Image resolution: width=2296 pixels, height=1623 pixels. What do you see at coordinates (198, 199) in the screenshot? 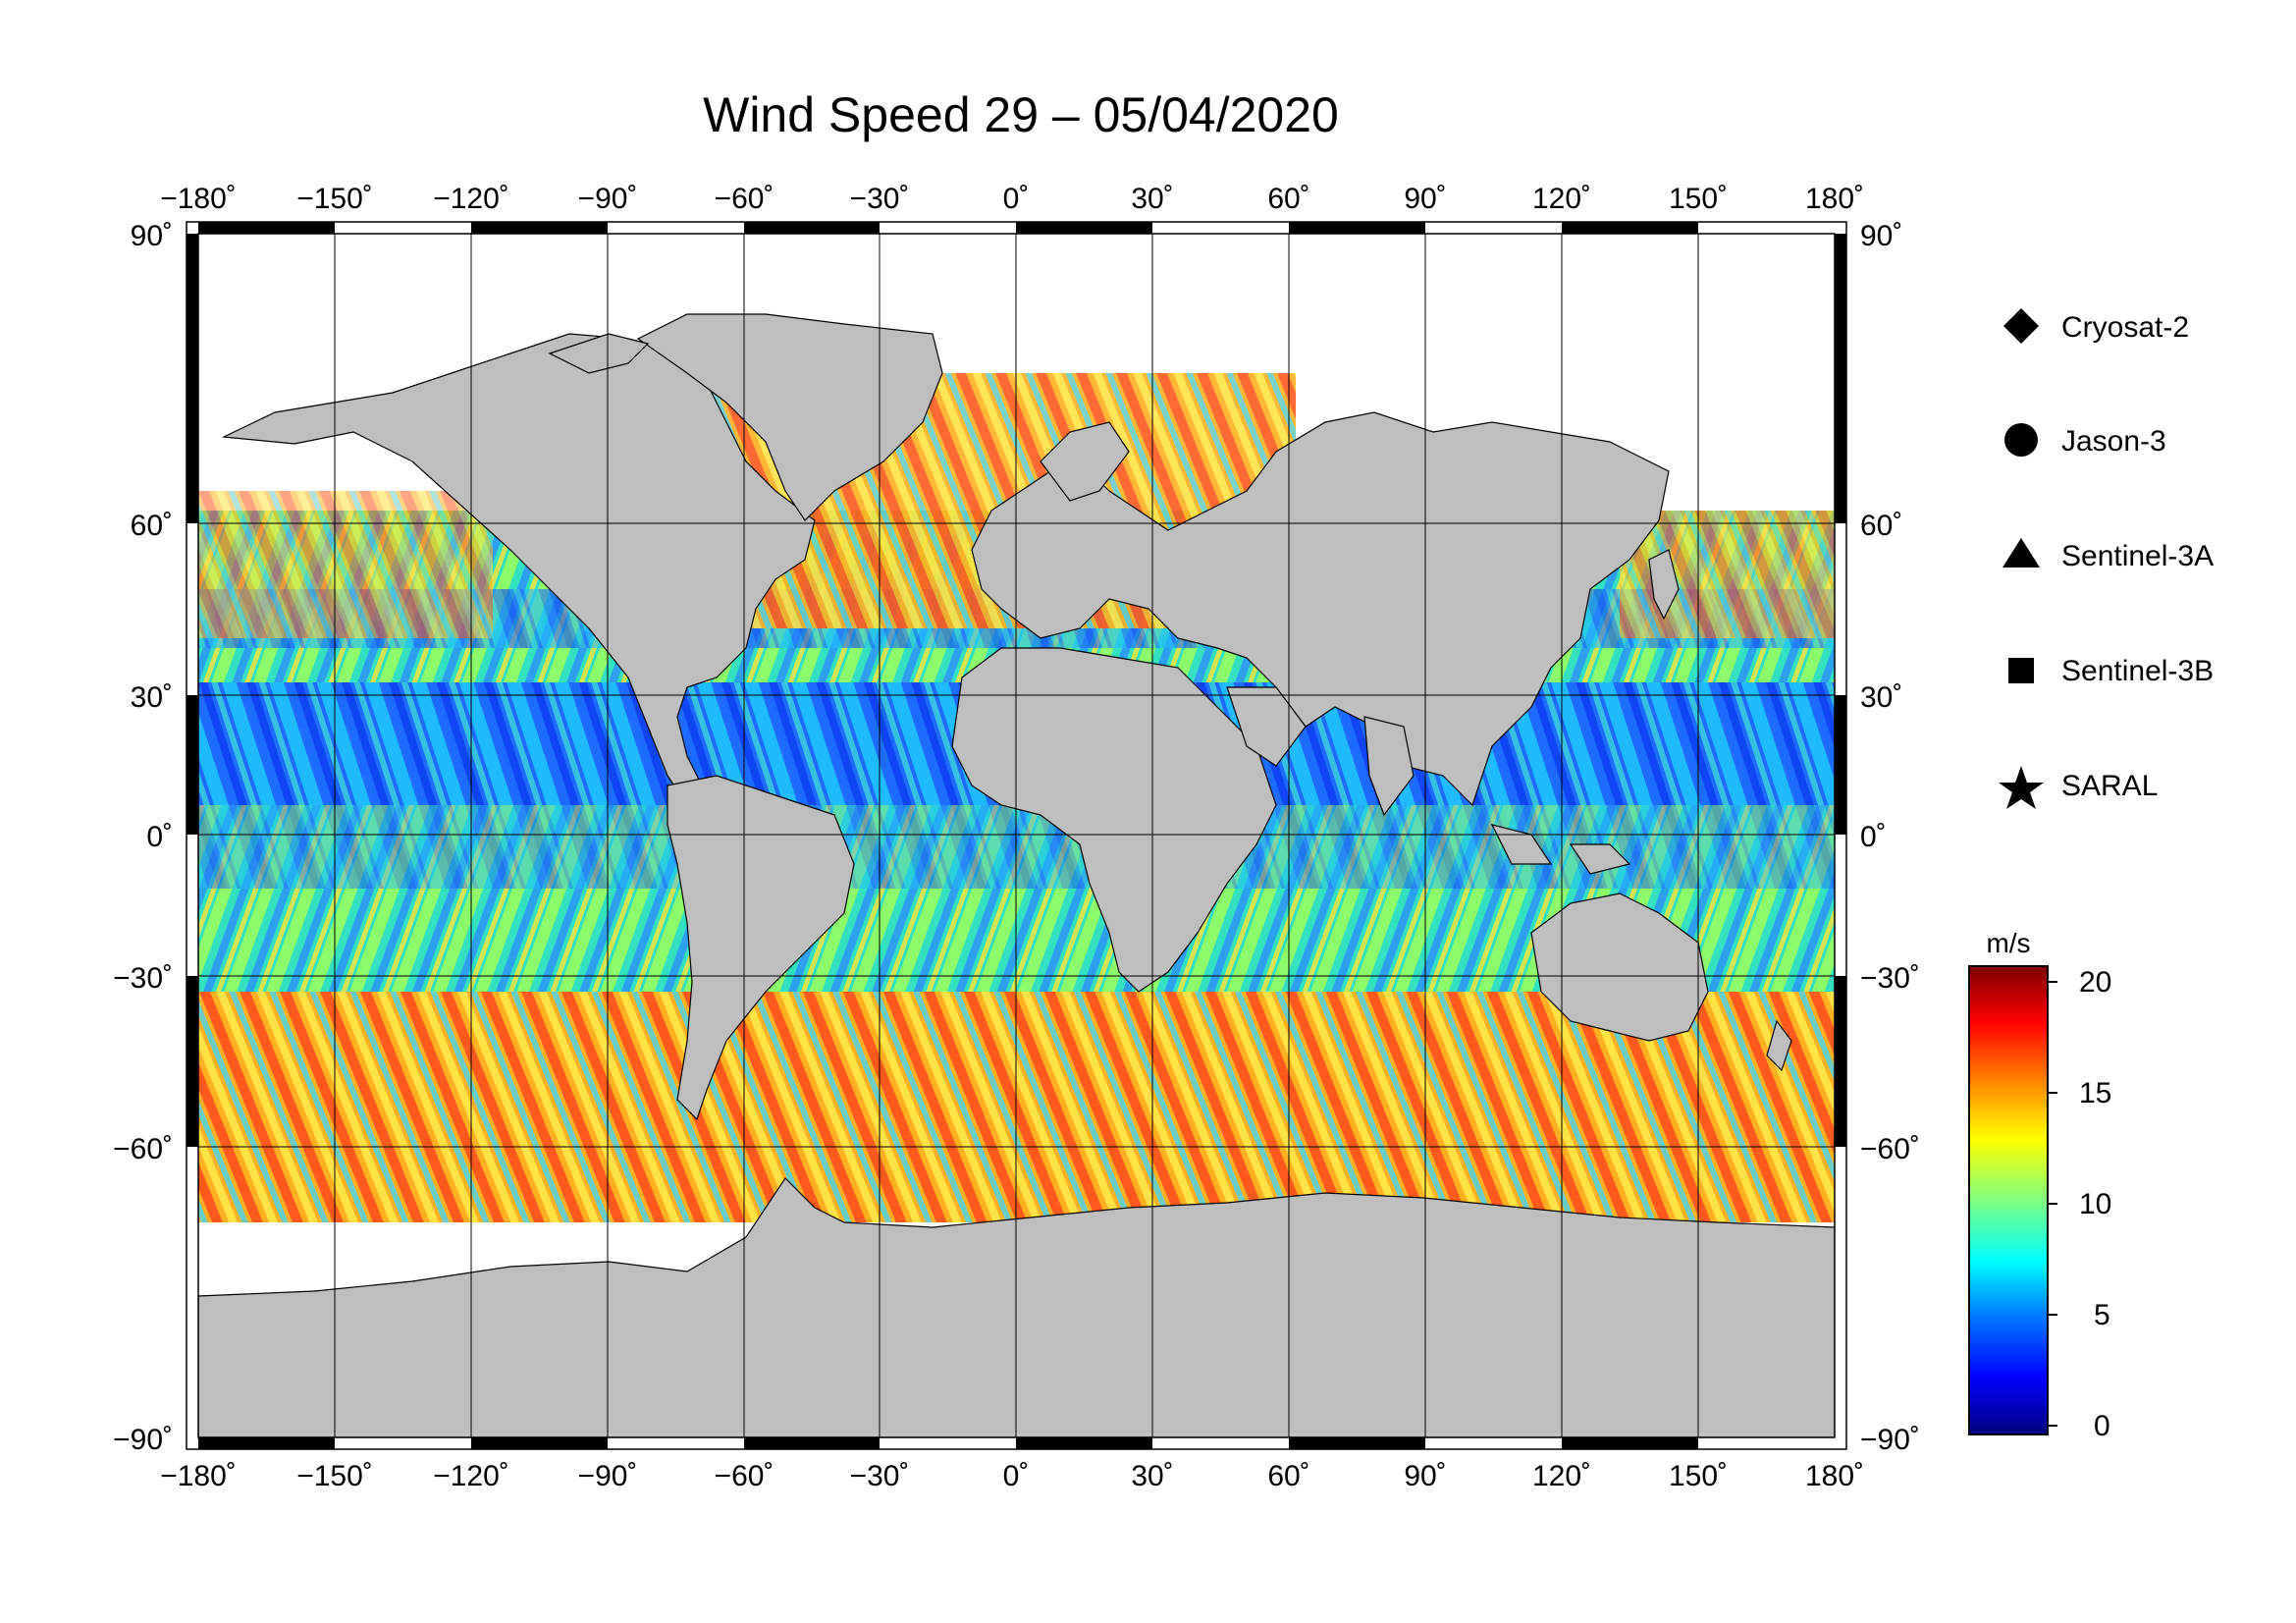
I see `lon-label-top: −180˚` at bounding box center [198, 199].